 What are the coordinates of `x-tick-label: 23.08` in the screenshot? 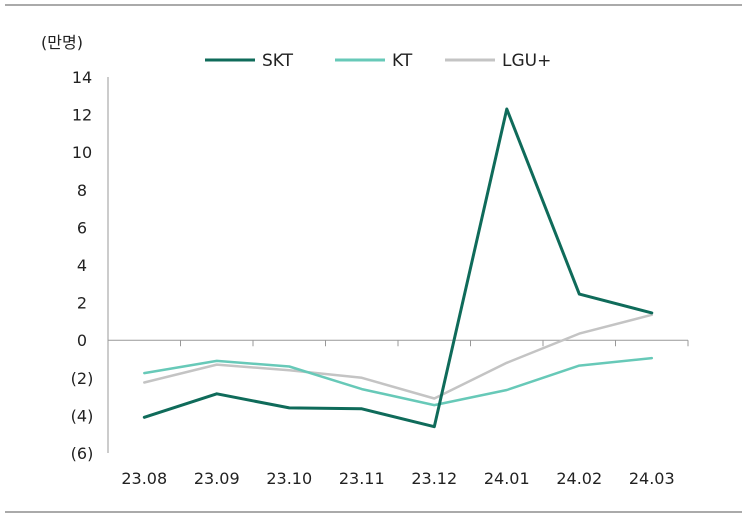 It's located at (144, 478).